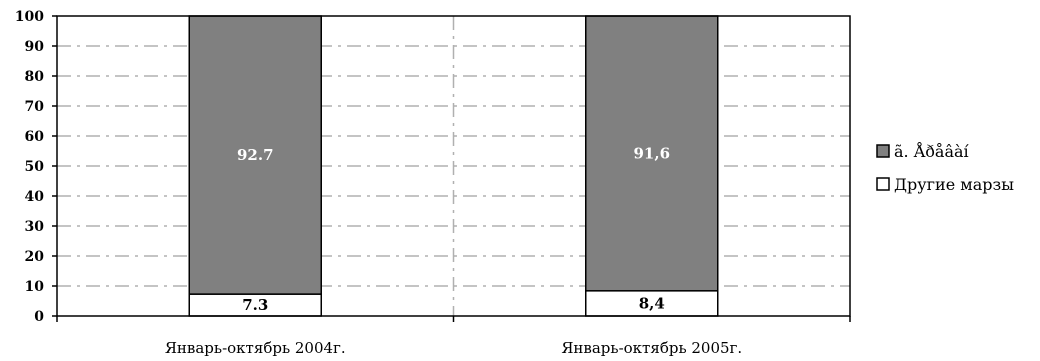  Describe the element at coordinates (35, 287) in the screenshot. I see `y-tick-label-1: 10` at that location.